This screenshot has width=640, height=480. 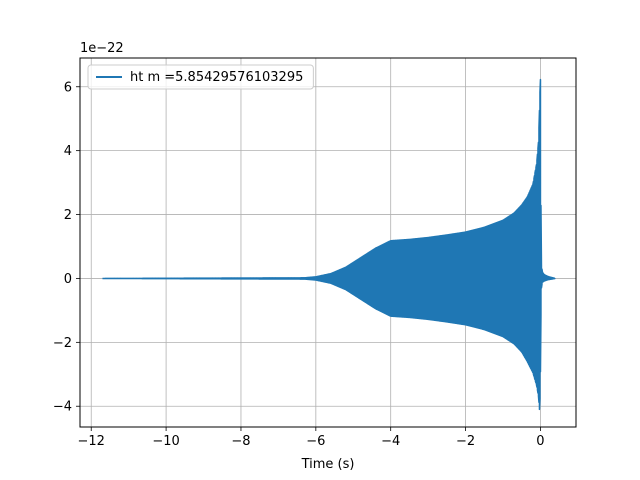 What do you see at coordinates (62, 407) in the screenshot?
I see `y-tick-label: −4` at bounding box center [62, 407].